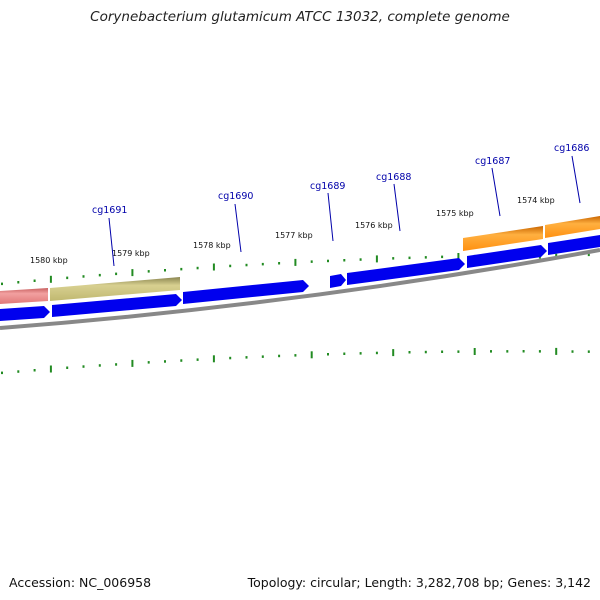  What do you see at coordinates (109, 210) in the screenshot?
I see `gene-label-cg1691: cg1691` at bounding box center [109, 210].